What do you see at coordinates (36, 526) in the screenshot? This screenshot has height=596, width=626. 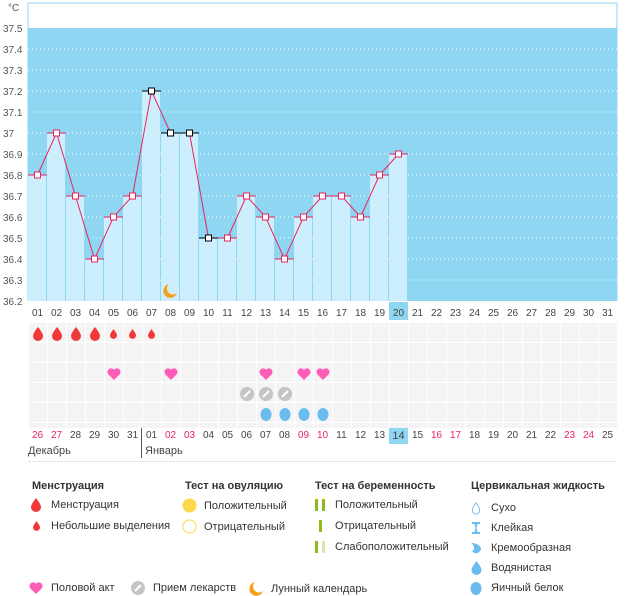 I see `small-drop-icon` at bounding box center [36, 526].